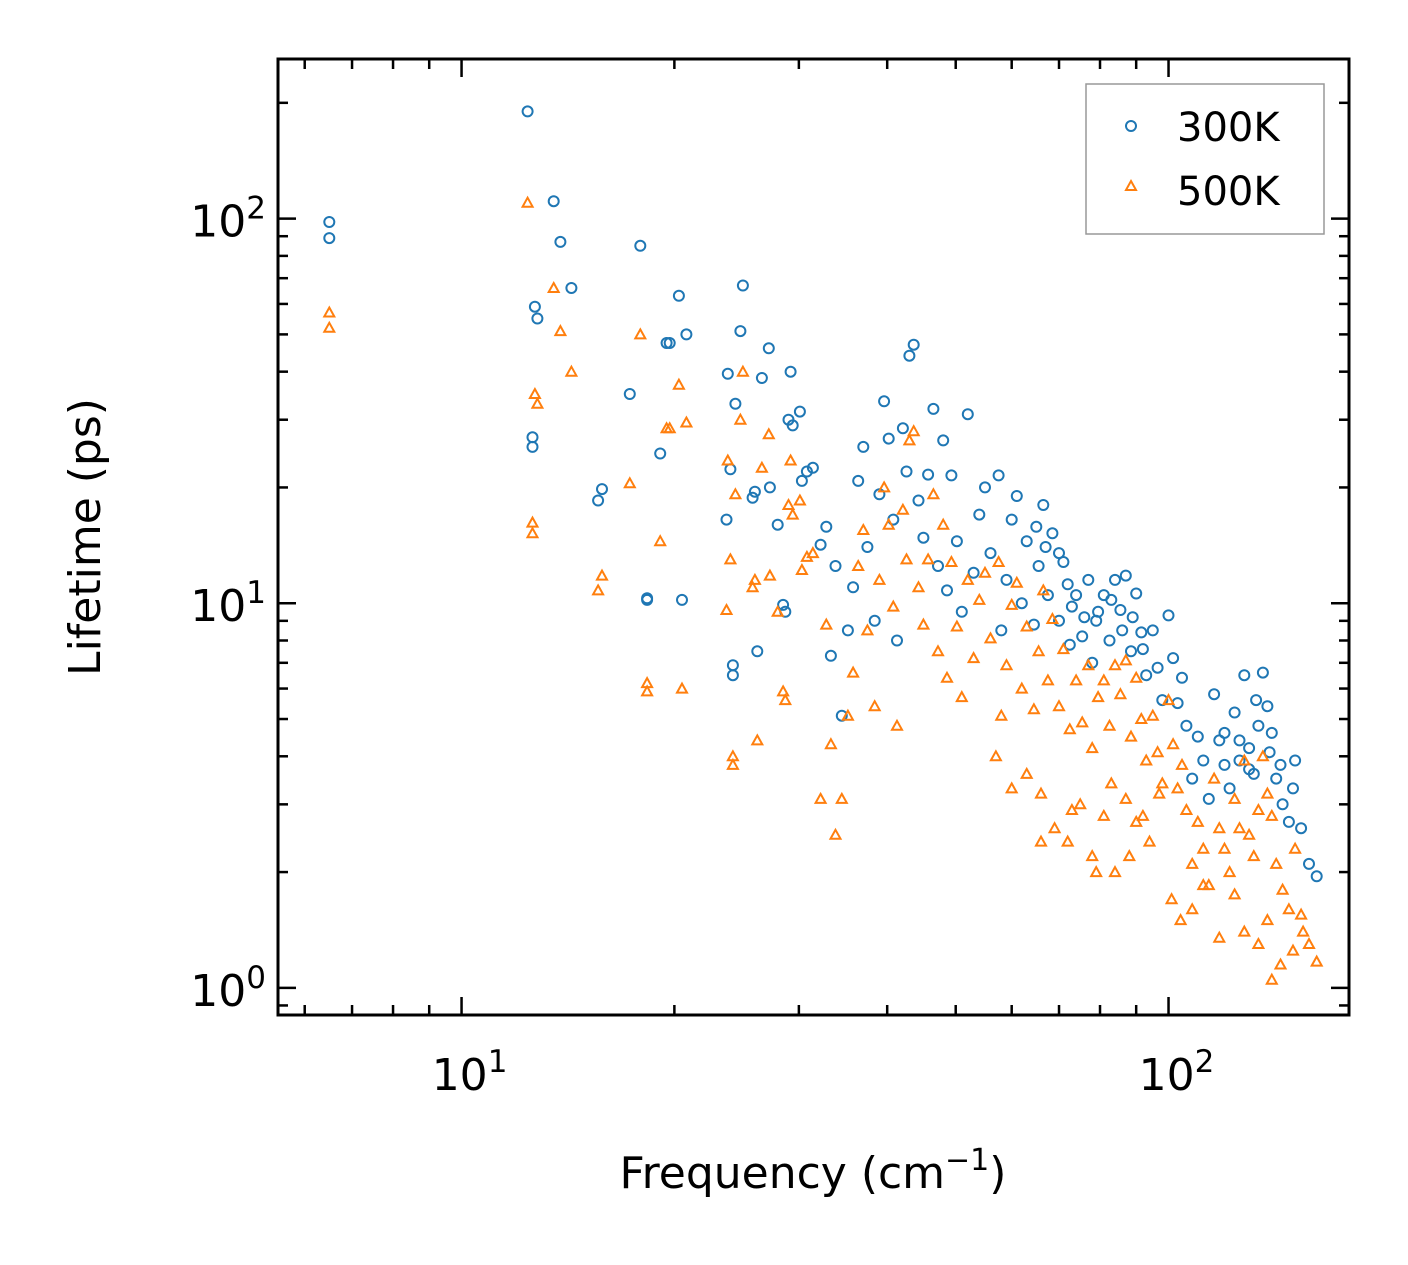 This screenshot has height=1265, width=1408. I want to click on y-tick-label: 101, so click(228, 603).